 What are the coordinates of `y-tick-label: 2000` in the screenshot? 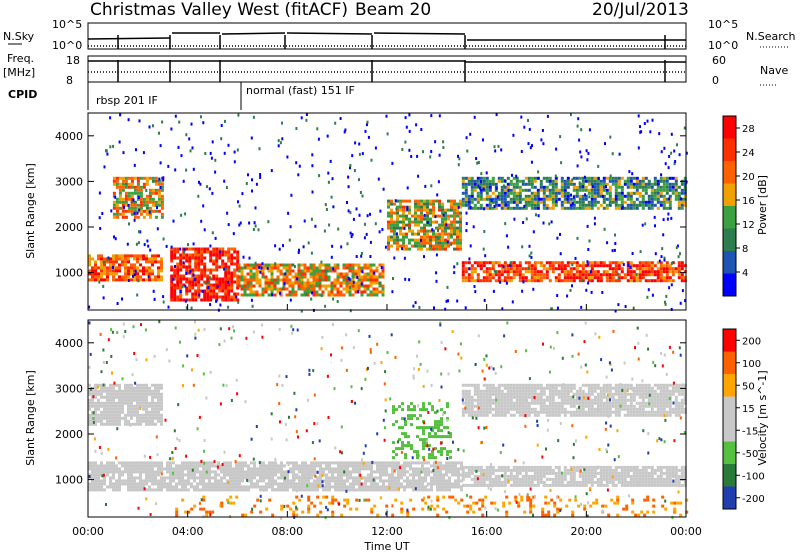 It's located at (69, 227).